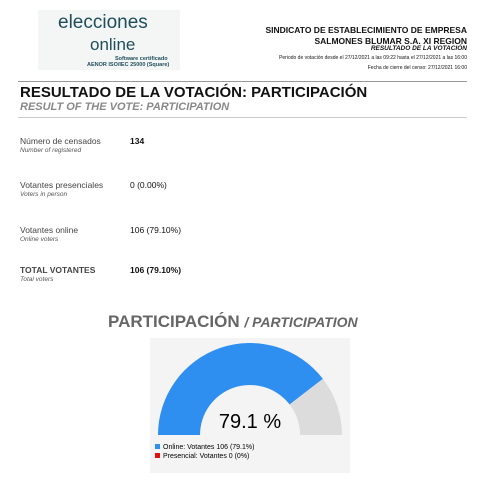 Image resolution: width=485 pixels, height=483 pixels. What do you see at coordinates (49, 230) in the screenshot?
I see `row-label: Votantes online` at bounding box center [49, 230].